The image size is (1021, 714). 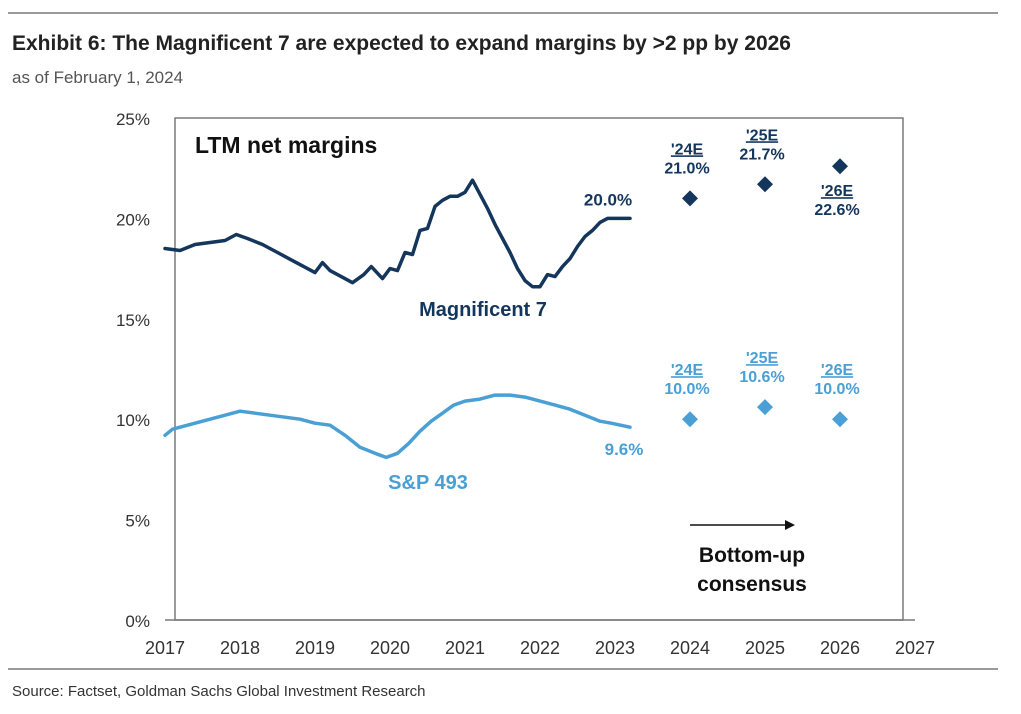 I want to click on exhibit-subtitle: as of February 1, 2024, so click(x=98, y=77).